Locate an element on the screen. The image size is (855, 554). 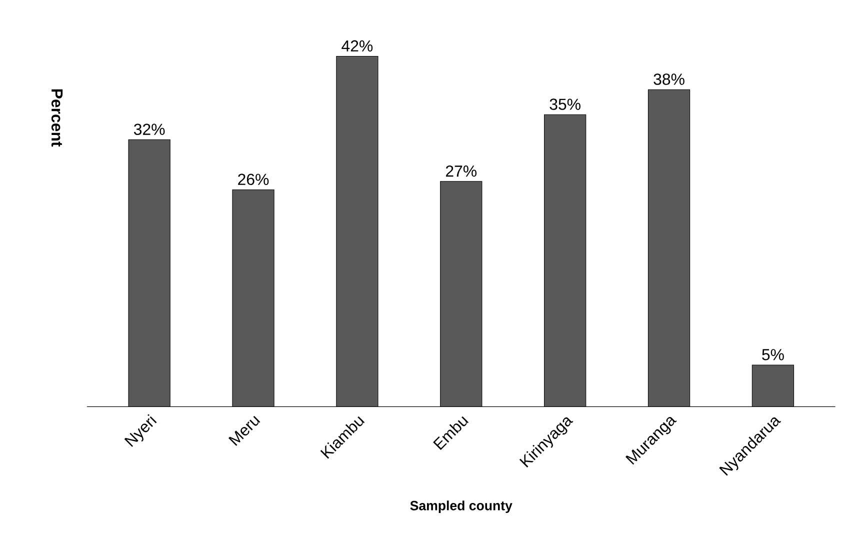
data-label: 27% is located at coordinates (461, 171).